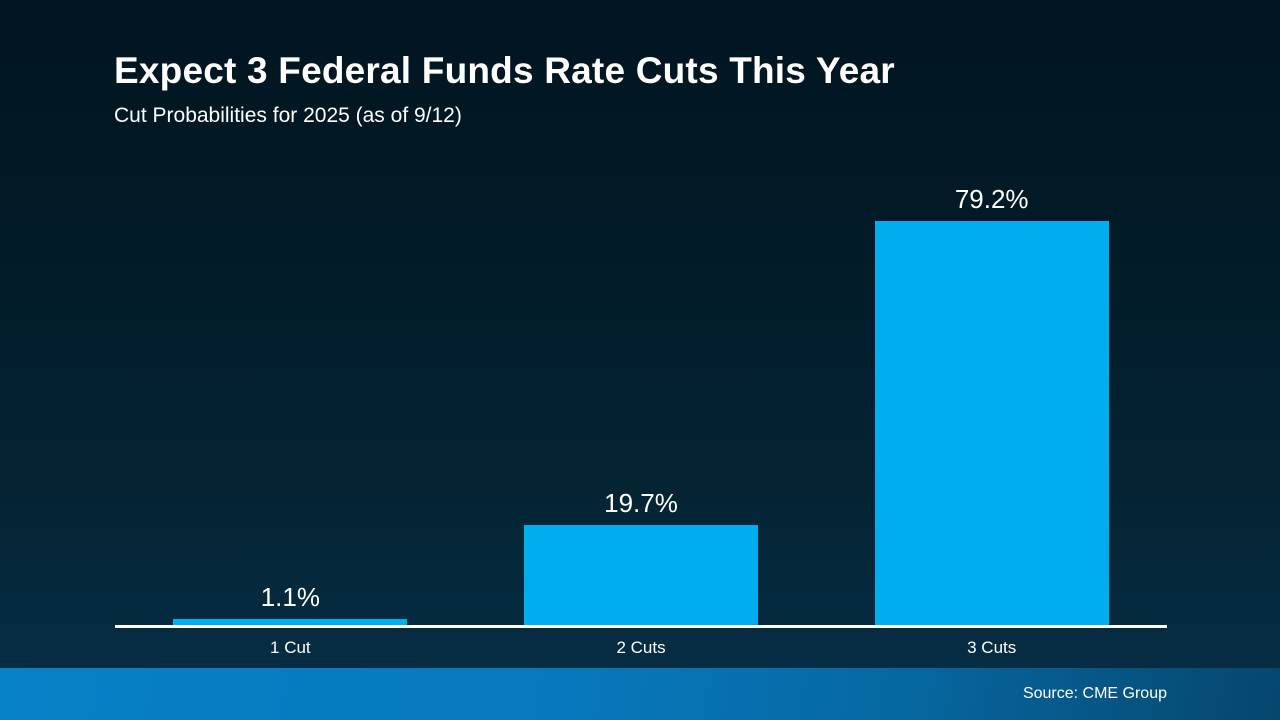 The height and width of the screenshot is (720, 1280). Describe the element at coordinates (641, 626) in the screenshot. I see `x-axis-line` at that location.